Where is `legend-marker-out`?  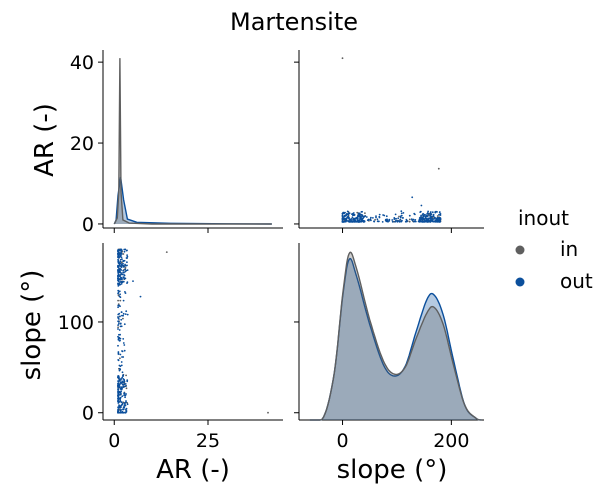 legend-marker-out is located at coordinates (520, 282).